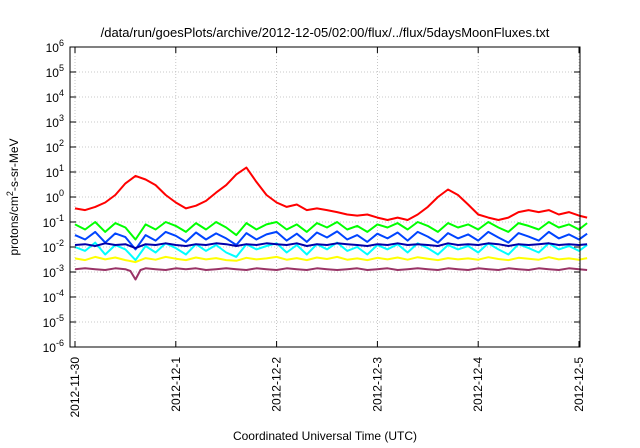 This screenshot has width=640, height=448. I want to click on y-tick-label: 10⁶, so click(55, 46).